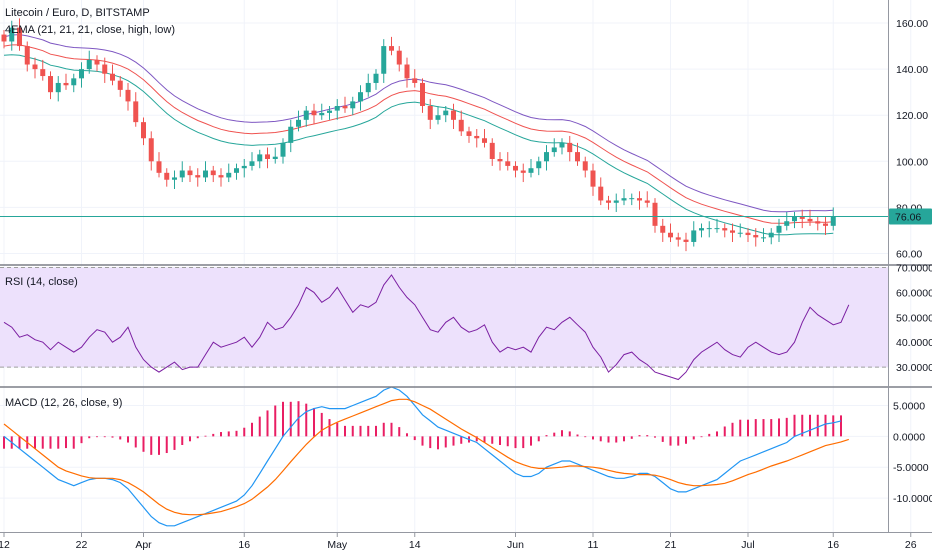  Describe the element at coordinates (910, 216) in the screenshot. I see `last-price-badge: 76.06` at that location.